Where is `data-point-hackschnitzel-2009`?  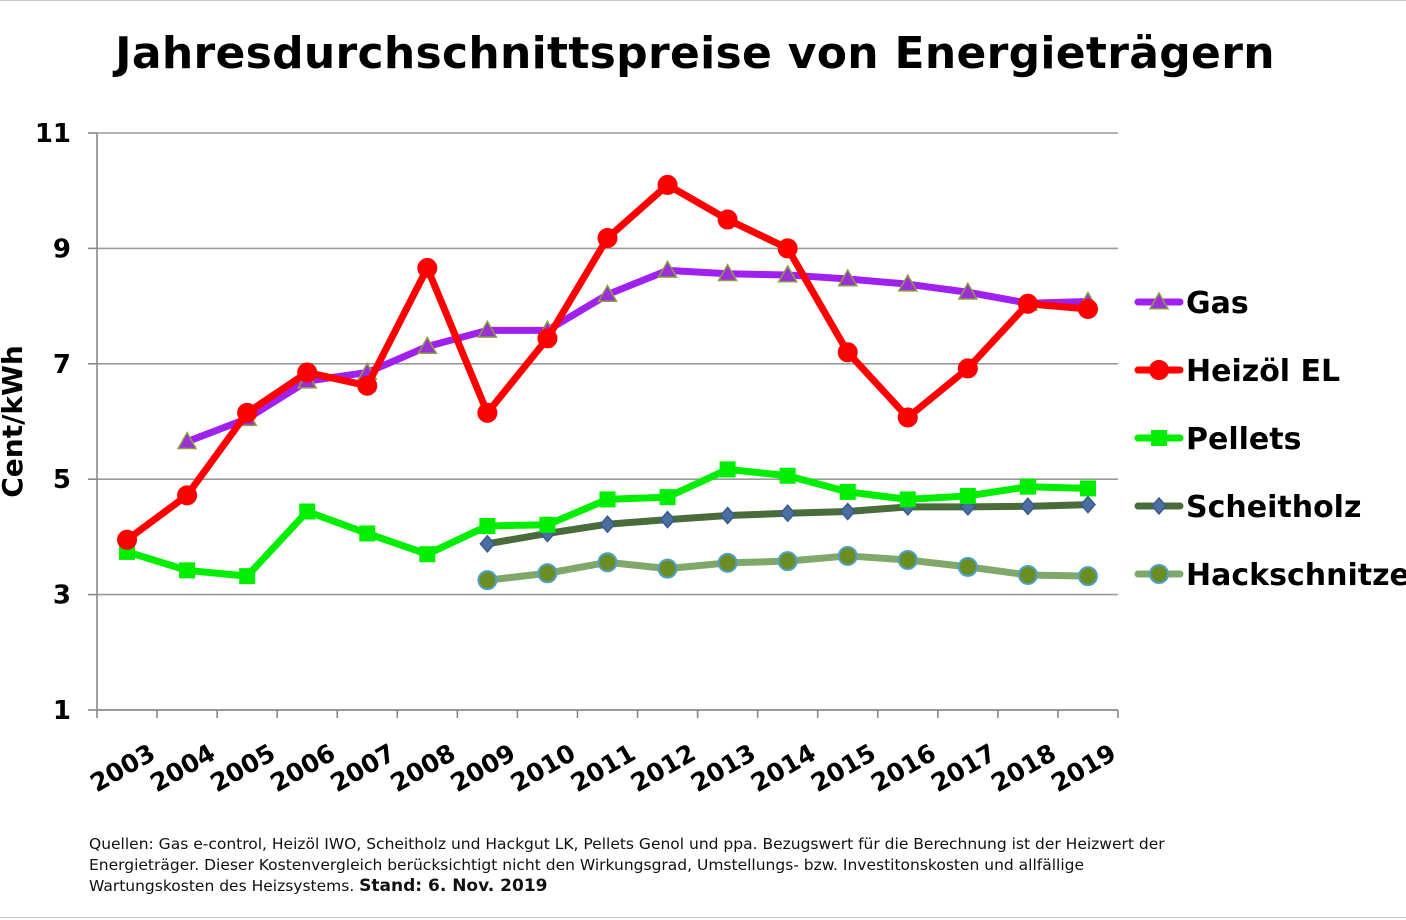
data-point-hackschnitzel-2009 is located at coordinates (487, 580).